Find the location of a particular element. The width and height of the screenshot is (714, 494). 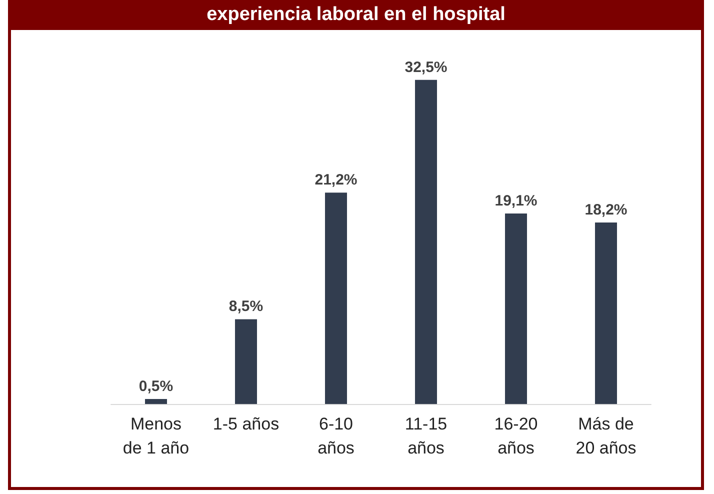

data-label: 32,5% is located at coordinates (426, 67).